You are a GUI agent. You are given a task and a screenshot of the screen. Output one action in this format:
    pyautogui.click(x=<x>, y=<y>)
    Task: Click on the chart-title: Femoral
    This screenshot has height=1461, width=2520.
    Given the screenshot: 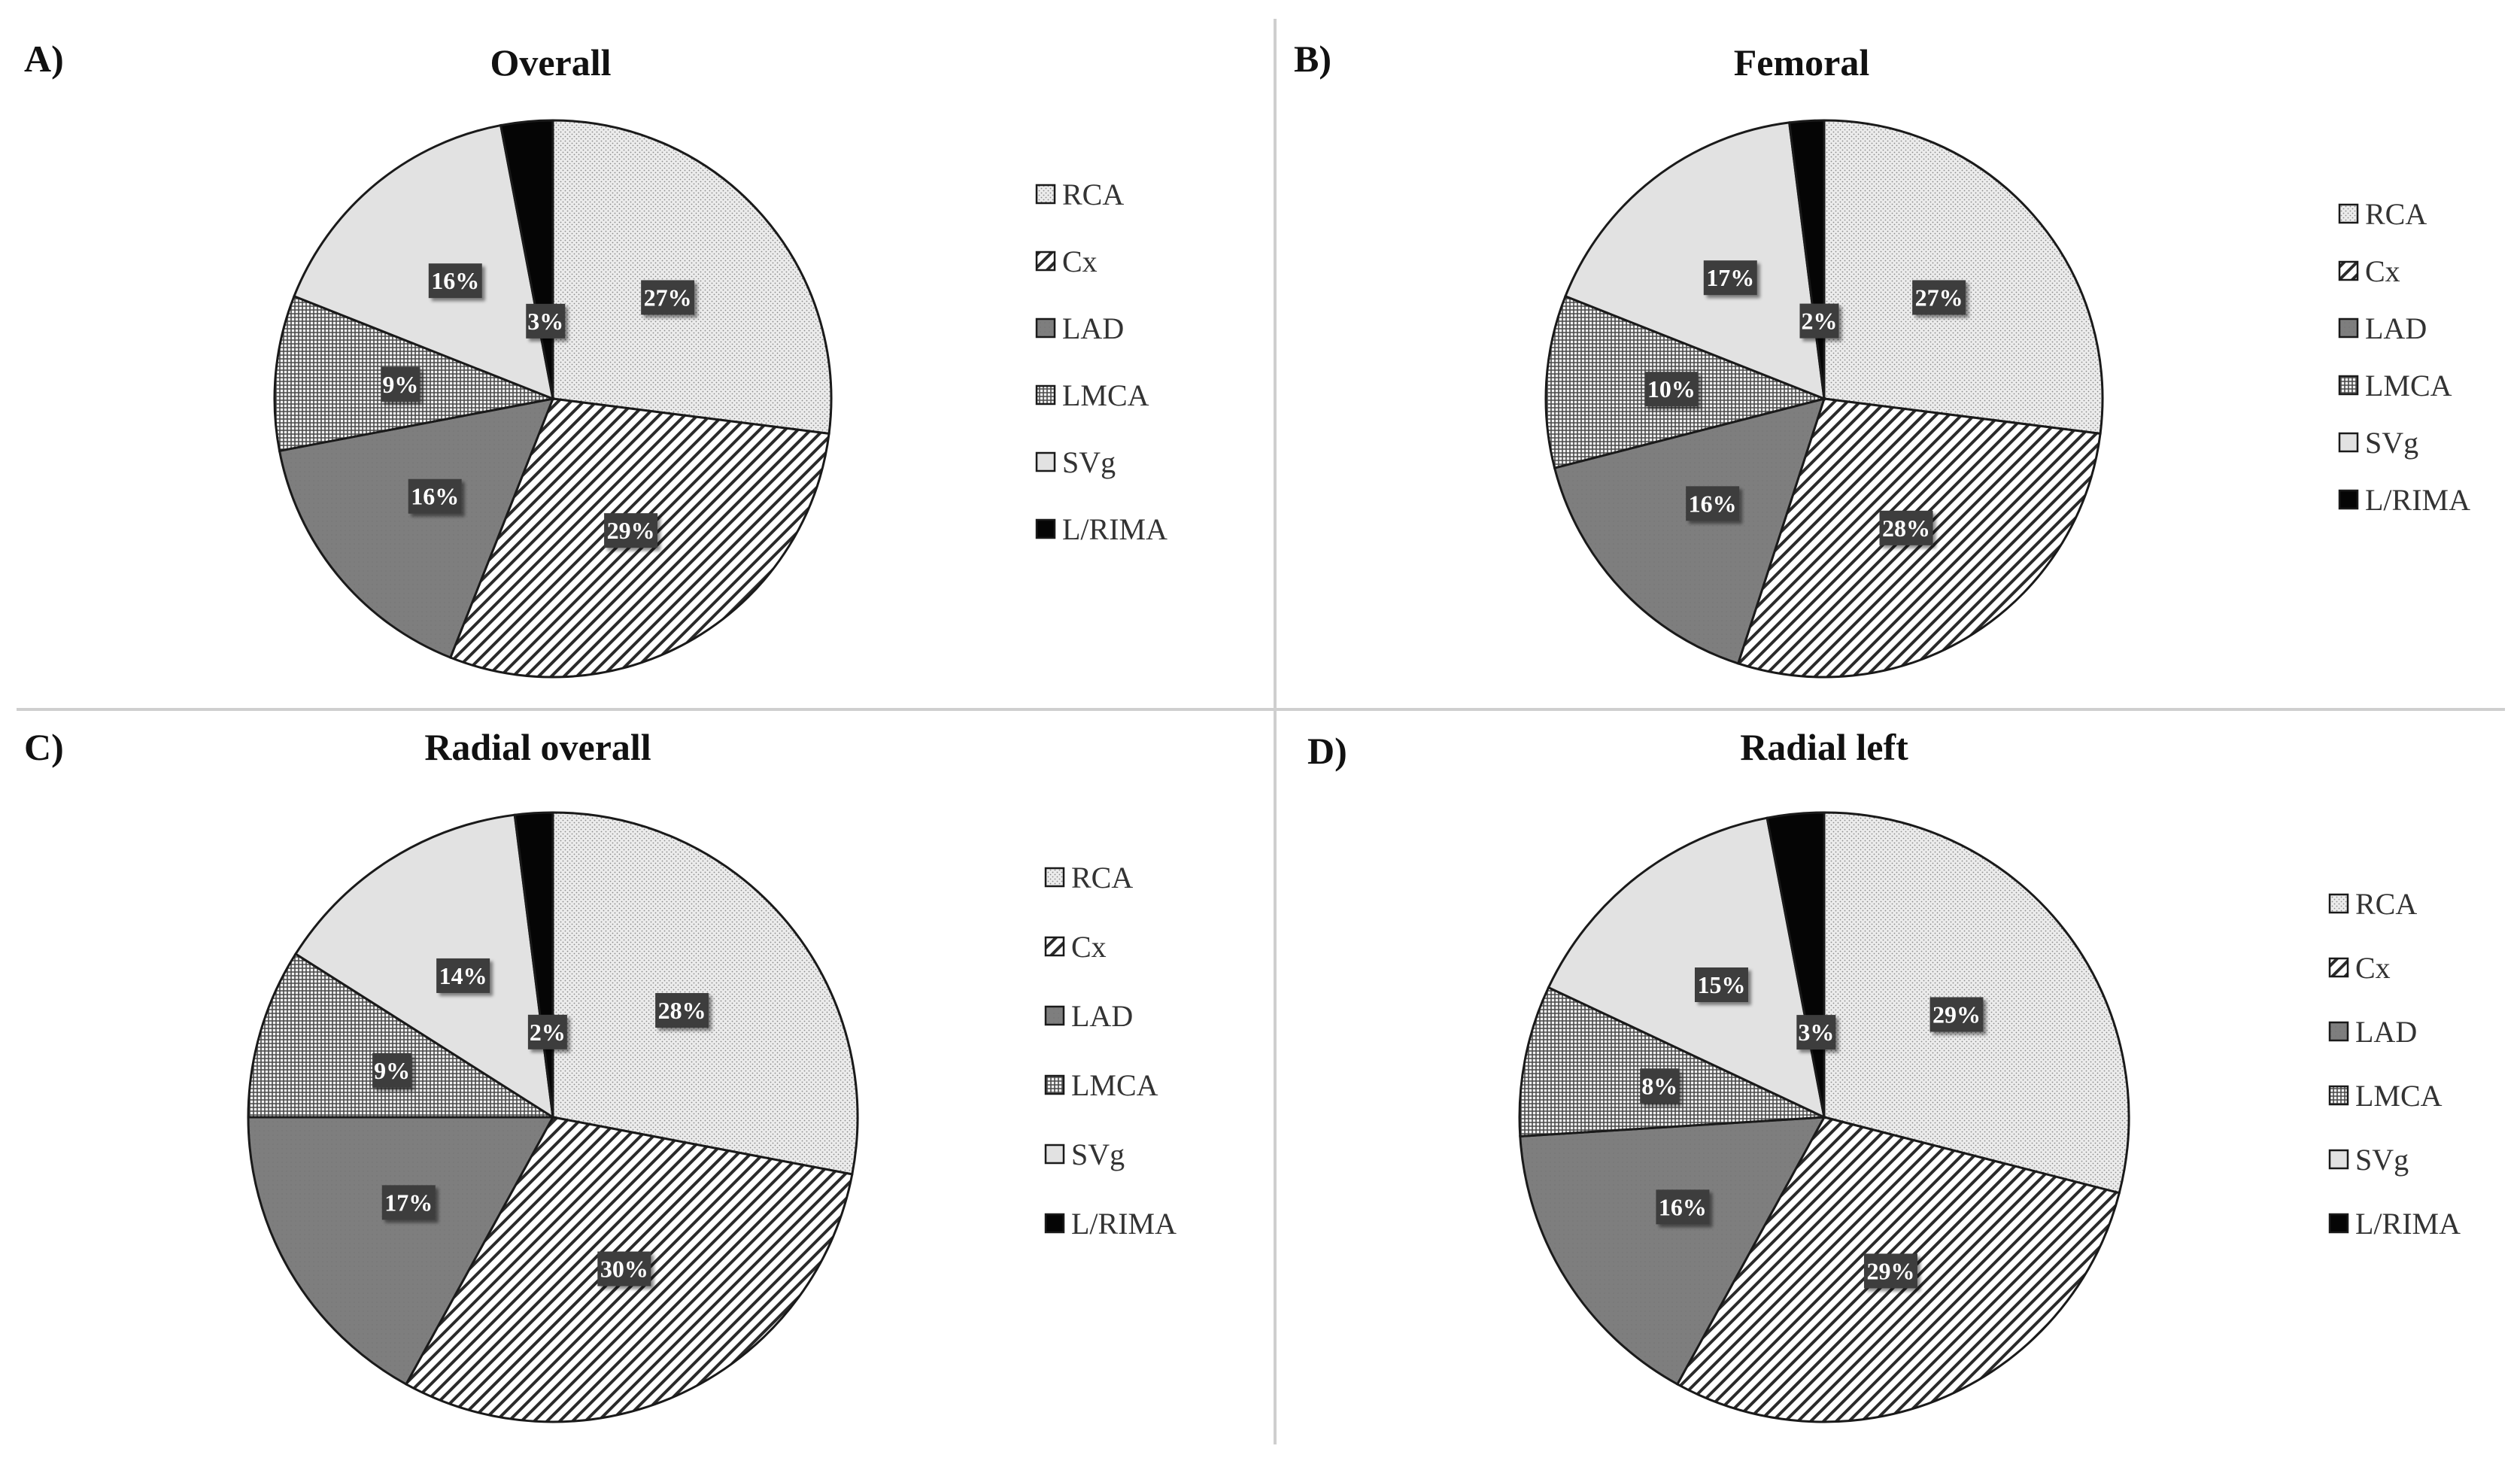 What is the action you would take?
    pyautogui.click(x=1802, y=63)
    